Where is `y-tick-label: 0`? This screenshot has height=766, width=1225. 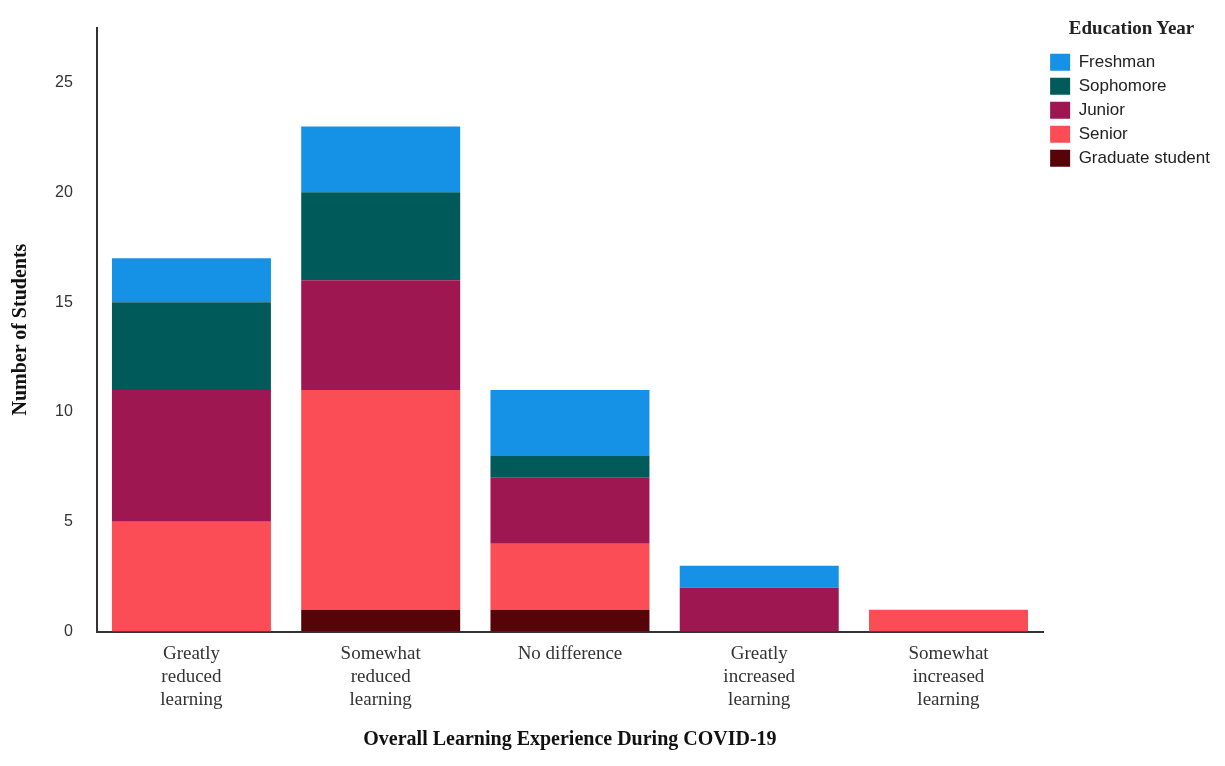 y-tick-label: 0 is located at coordinates (68, 631).